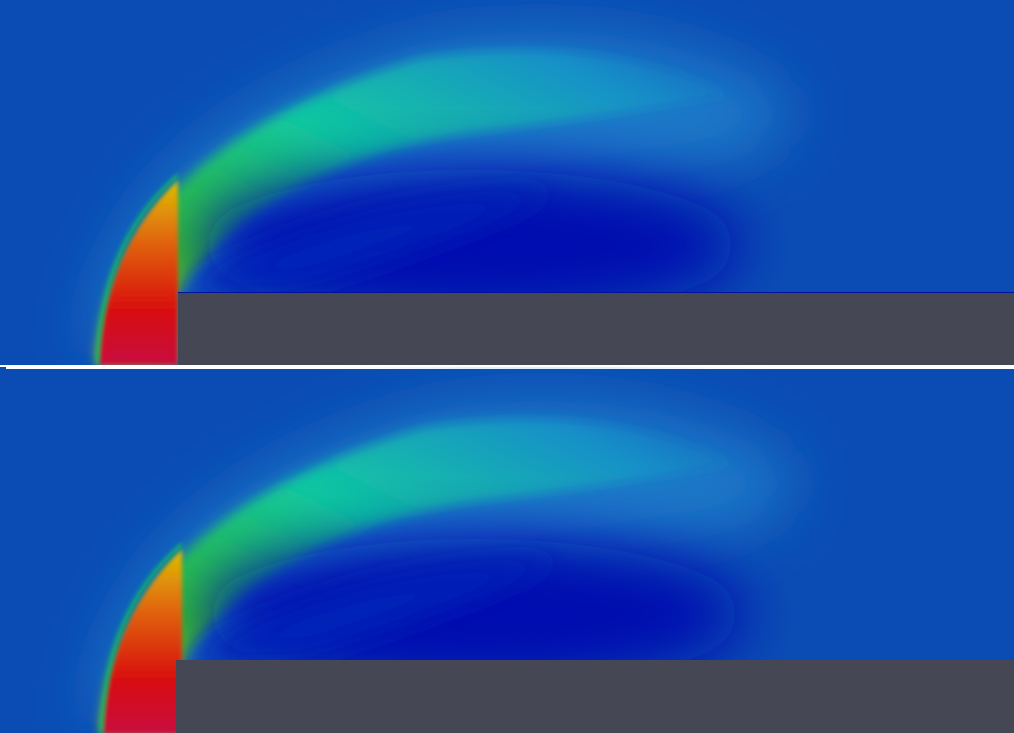 The width and height of the screenshot is (1014, 733). What do you see at coordinates (3, 550) in the screenshot?
I see `free-stream-edge` at bounding box center [3, 550].